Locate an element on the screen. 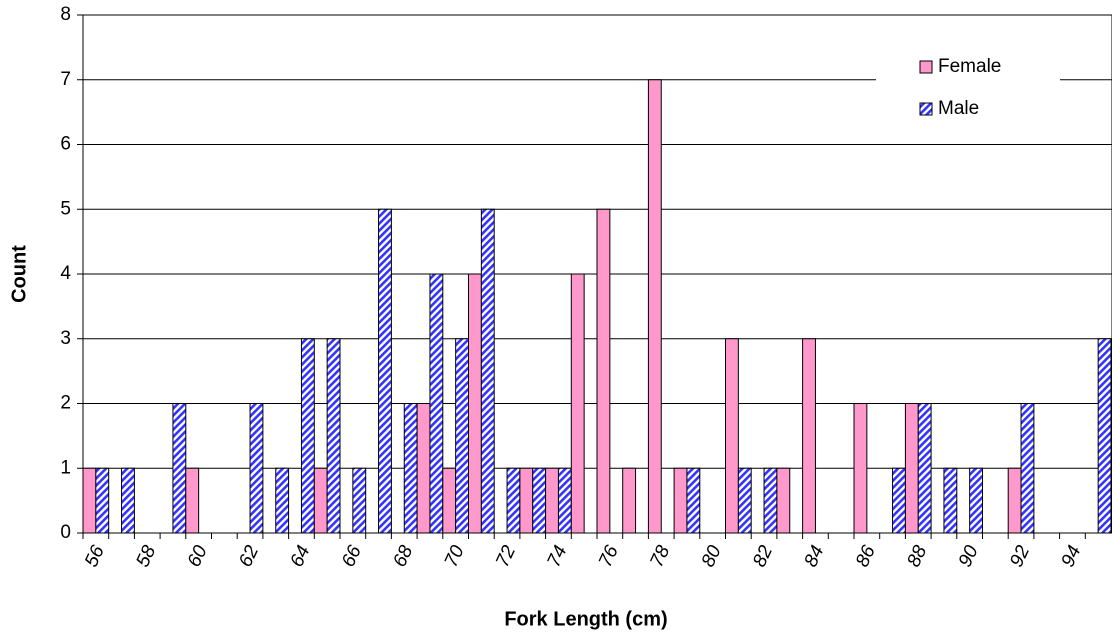  x-tick-label: 66 is located at coordinates (352, 556).